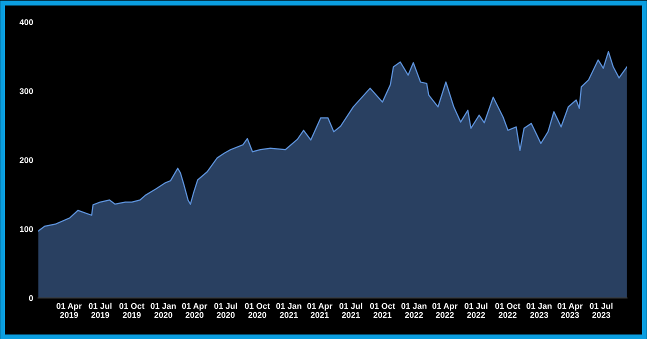  What do you see at coordinates (350, 310) in the screenshot?
I see `x-tick-label: 01 Jul 2021` at bounding box center [350, 310].